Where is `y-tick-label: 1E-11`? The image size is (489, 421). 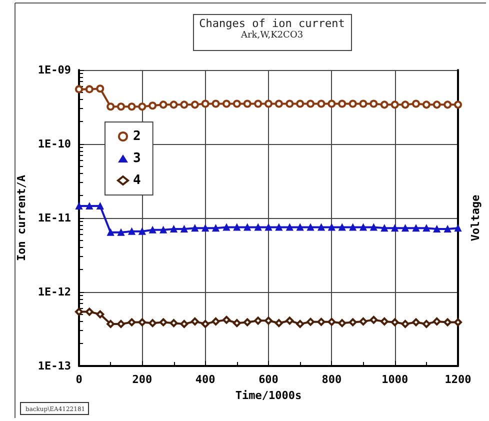 y-tick-label: 1E-11 is located at coordinates (55, 218).